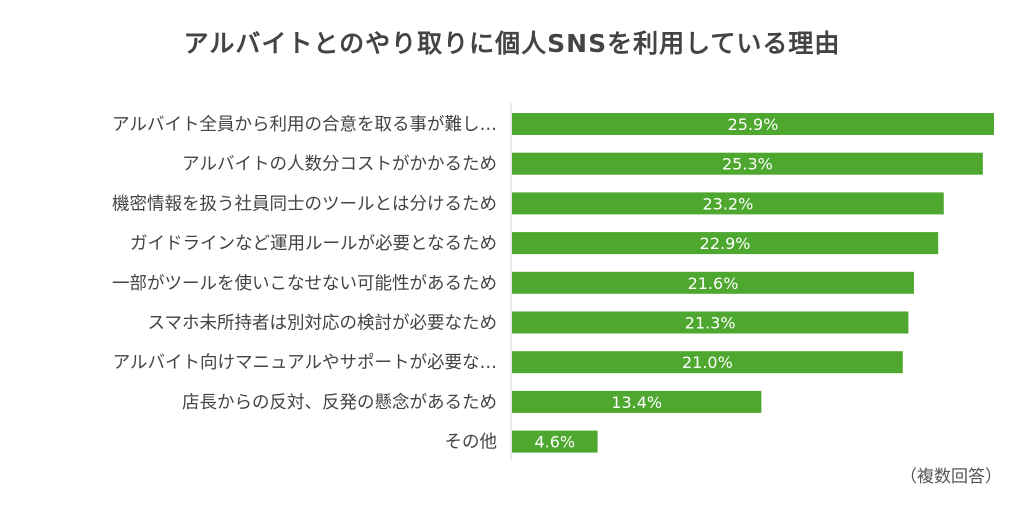  I want to click on category-label: 機密情報を扱う社員同士のツールとは分けるため, so click(304, 204).